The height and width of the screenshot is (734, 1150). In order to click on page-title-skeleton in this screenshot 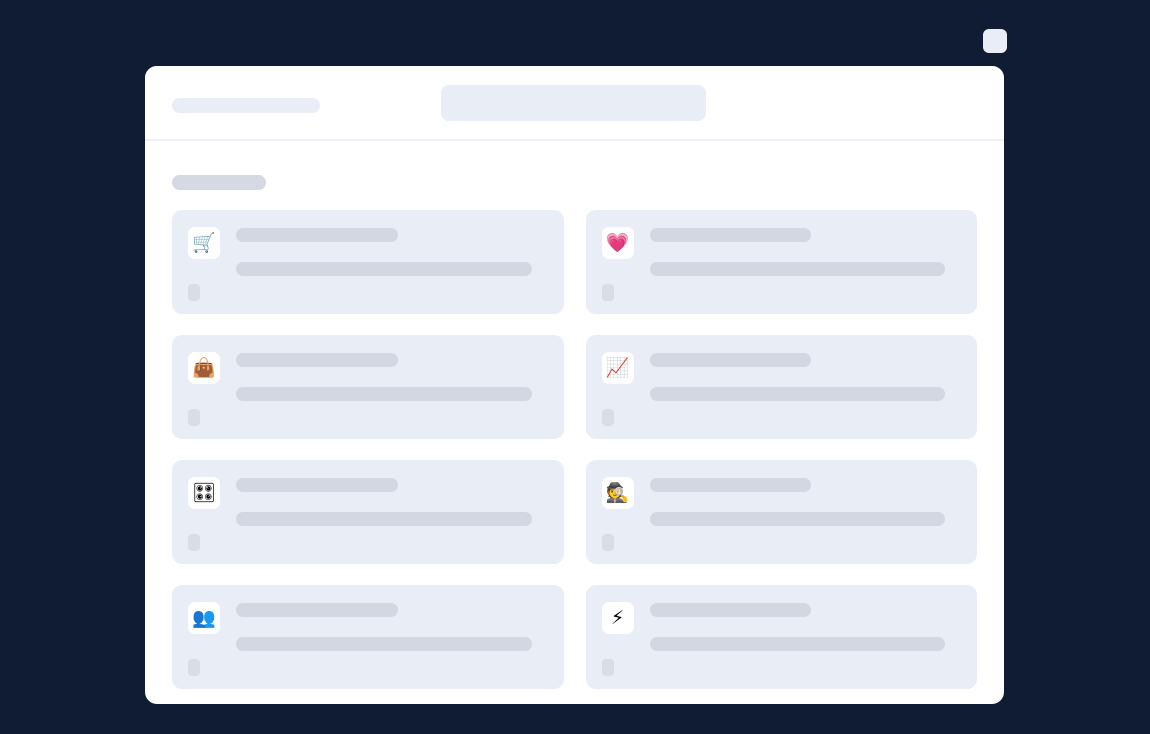, I will do `click(246, 105)`.